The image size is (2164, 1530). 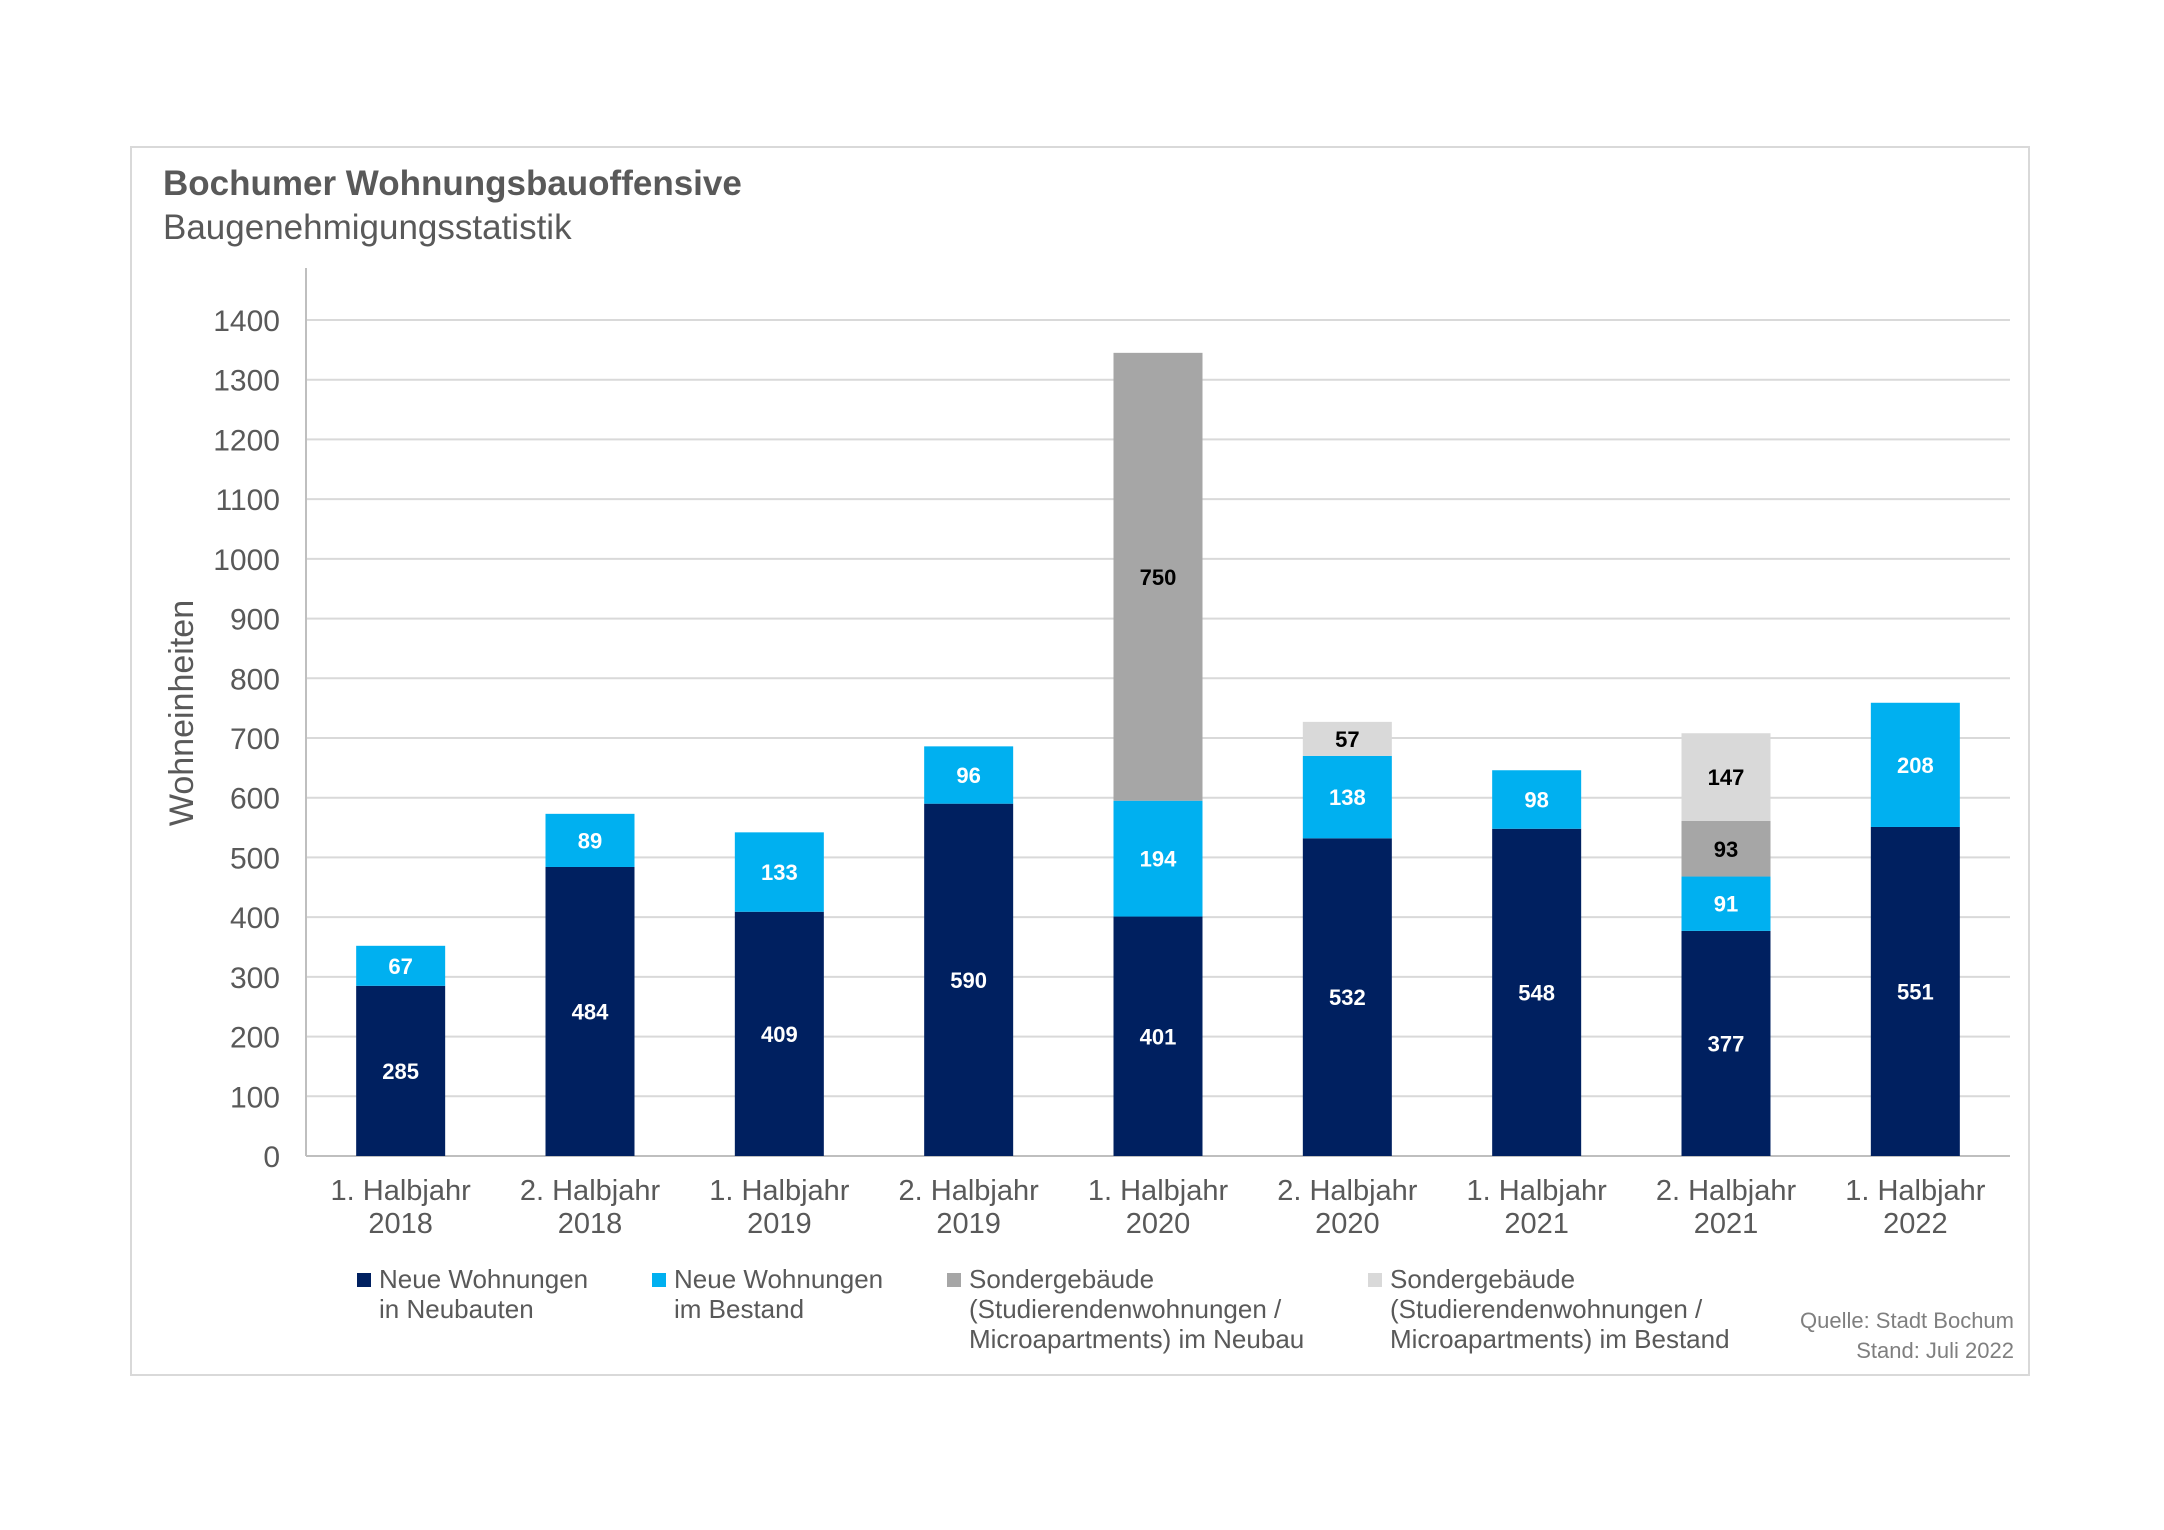 What do you see at coordinates (255, 679) in the screenshot?
I see `y-tick-label: 800` at bounding box center [255, 679].